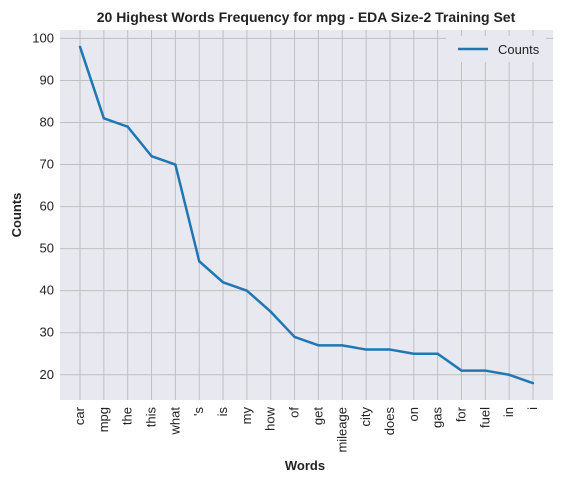  Describe the element at coordinates (508, 412) in the screenshot. I see `x-tick-label: in` at that location.